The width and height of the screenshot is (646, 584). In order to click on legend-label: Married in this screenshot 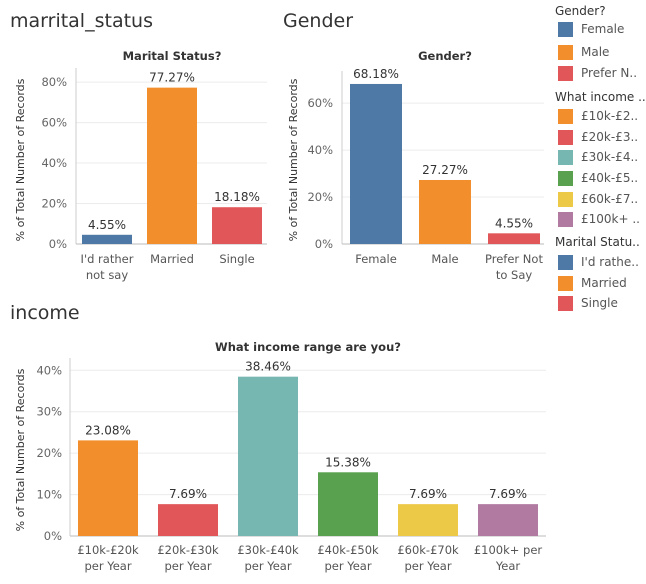, I will do `click(604, 283)`.